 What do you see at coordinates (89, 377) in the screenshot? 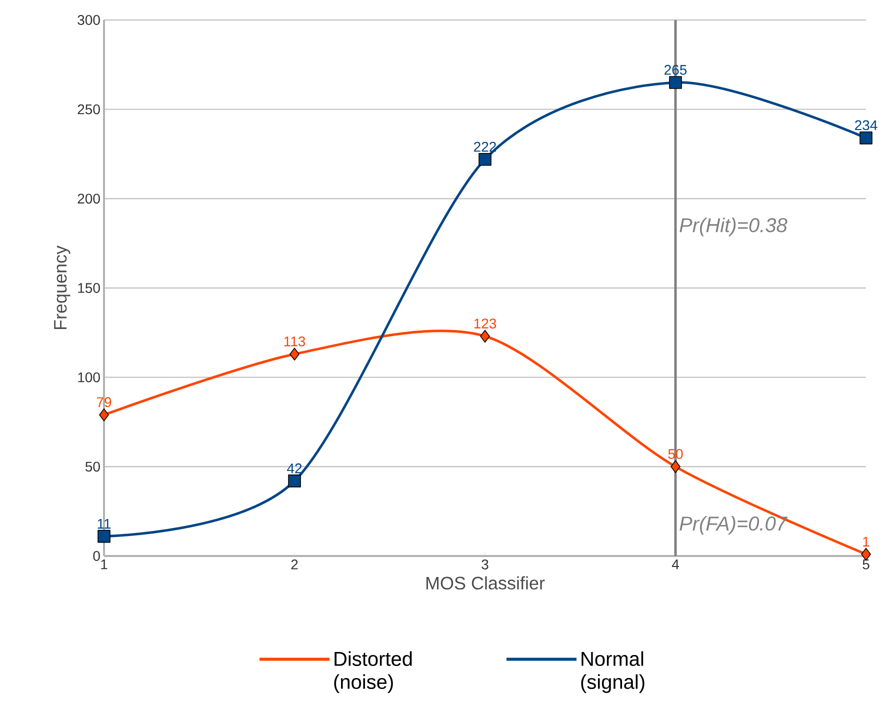
I see `y-tick-label: 100` at bounding box center [89, 377].